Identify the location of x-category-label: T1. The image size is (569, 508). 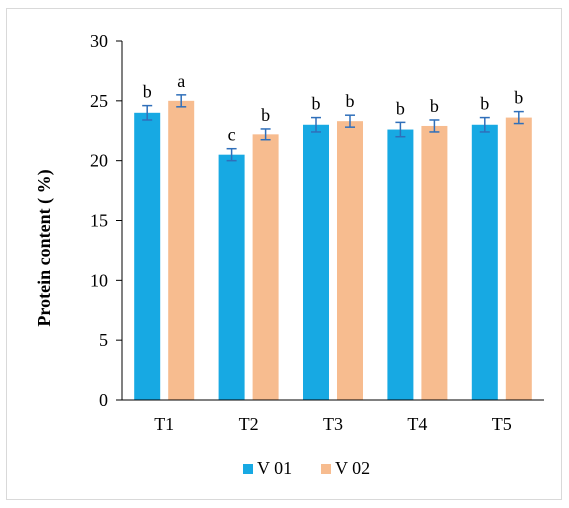
(164, 424).